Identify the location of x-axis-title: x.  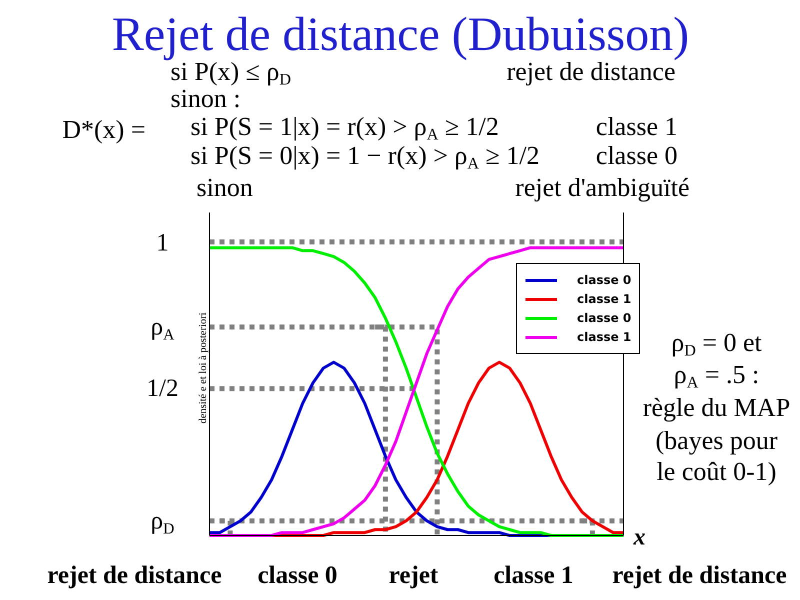
(639, 537).